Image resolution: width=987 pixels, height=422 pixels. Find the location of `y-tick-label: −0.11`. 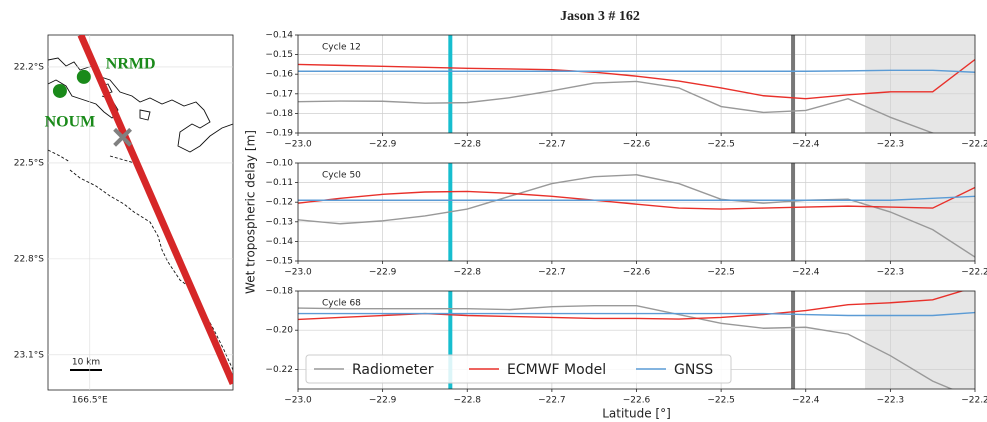

y-tick-label: −0.11 is located at coordinates (279, 183).